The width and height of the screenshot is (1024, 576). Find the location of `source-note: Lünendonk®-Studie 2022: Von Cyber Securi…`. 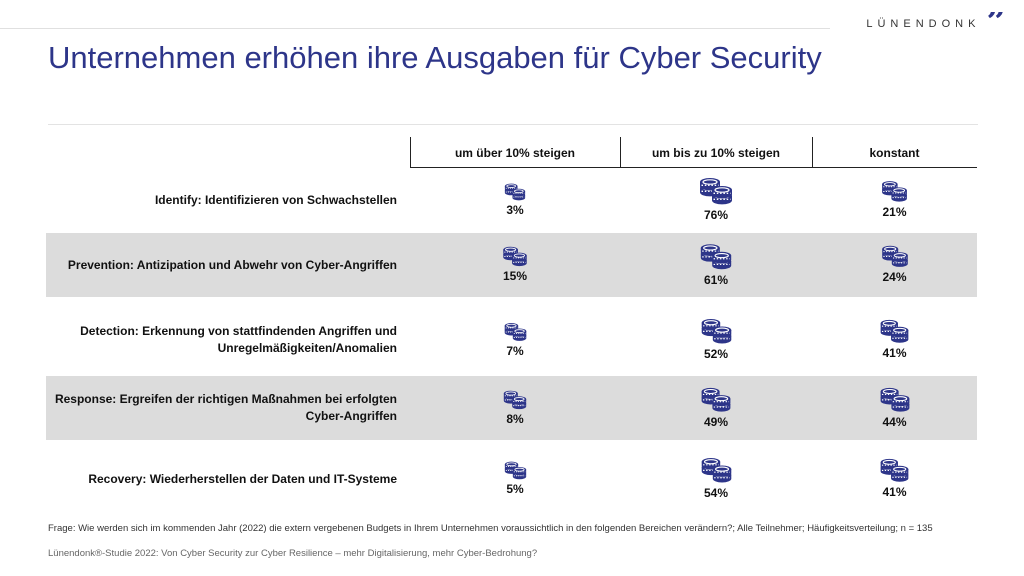

source-note: Lünendonk®-Studie 2022: Von Cyber Securi… is located at coordinates (293, 553).